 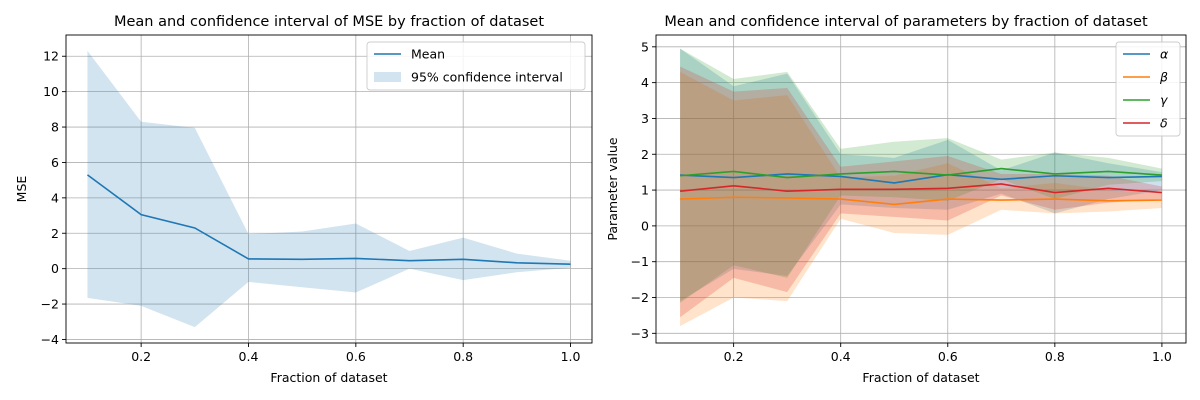 I want to click on y-axis-label: Parameter value, so click(x=612, y=188).